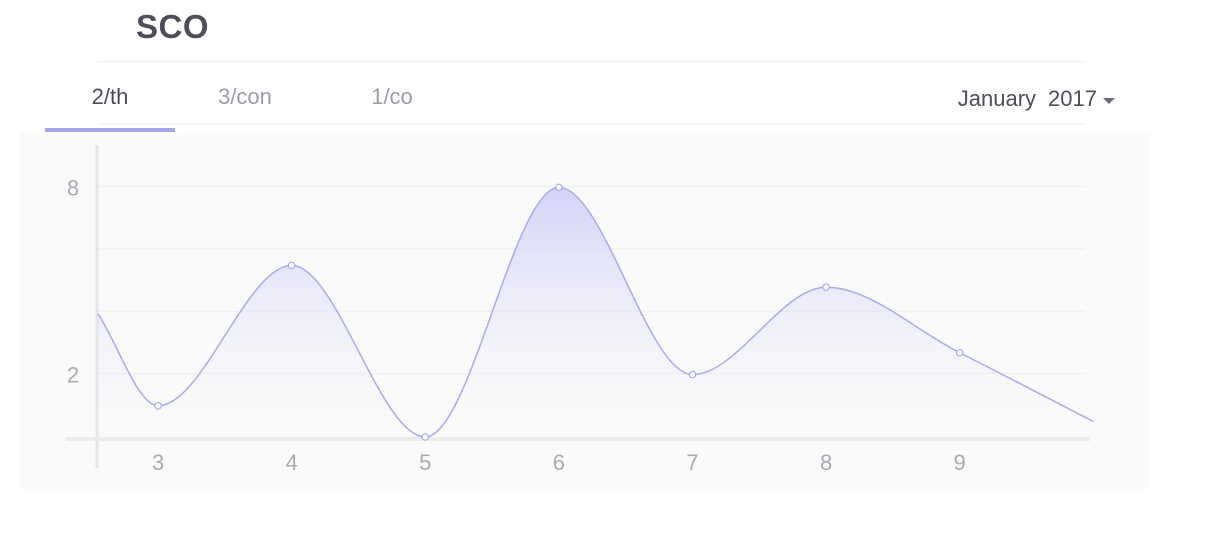  What do you see at coordinates (392, 96) in the screenshot?
I see `tab-1-co: 1/co` at bounding box center [392, 96].